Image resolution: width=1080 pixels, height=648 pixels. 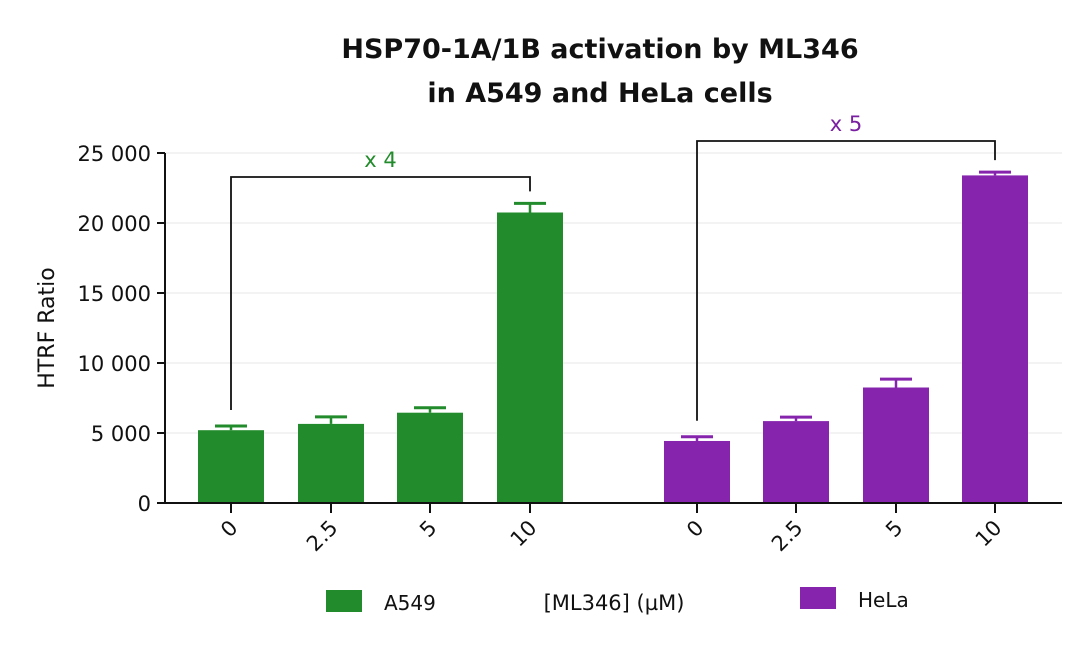 I want to click on fold-change-label: x 4, so click(x=380, y=160).